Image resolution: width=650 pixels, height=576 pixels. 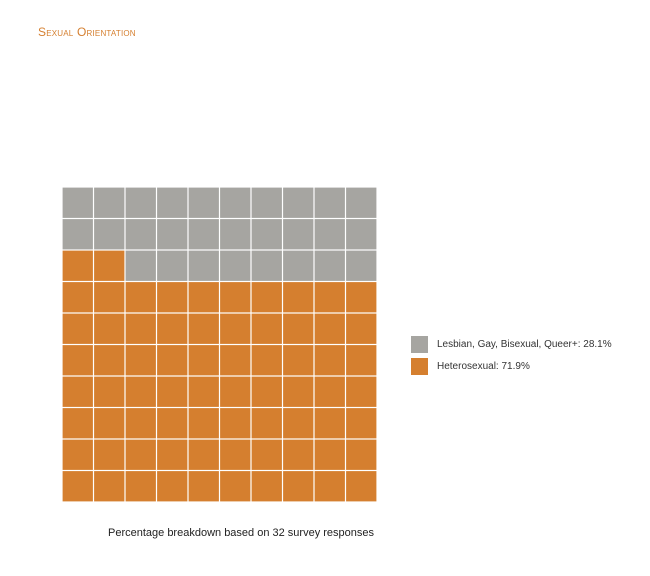 I want to click on legend-item-lgbq: Lesbian, Gay, Bisexual, Queer+: 28.1%, so click(x=511, y=344).